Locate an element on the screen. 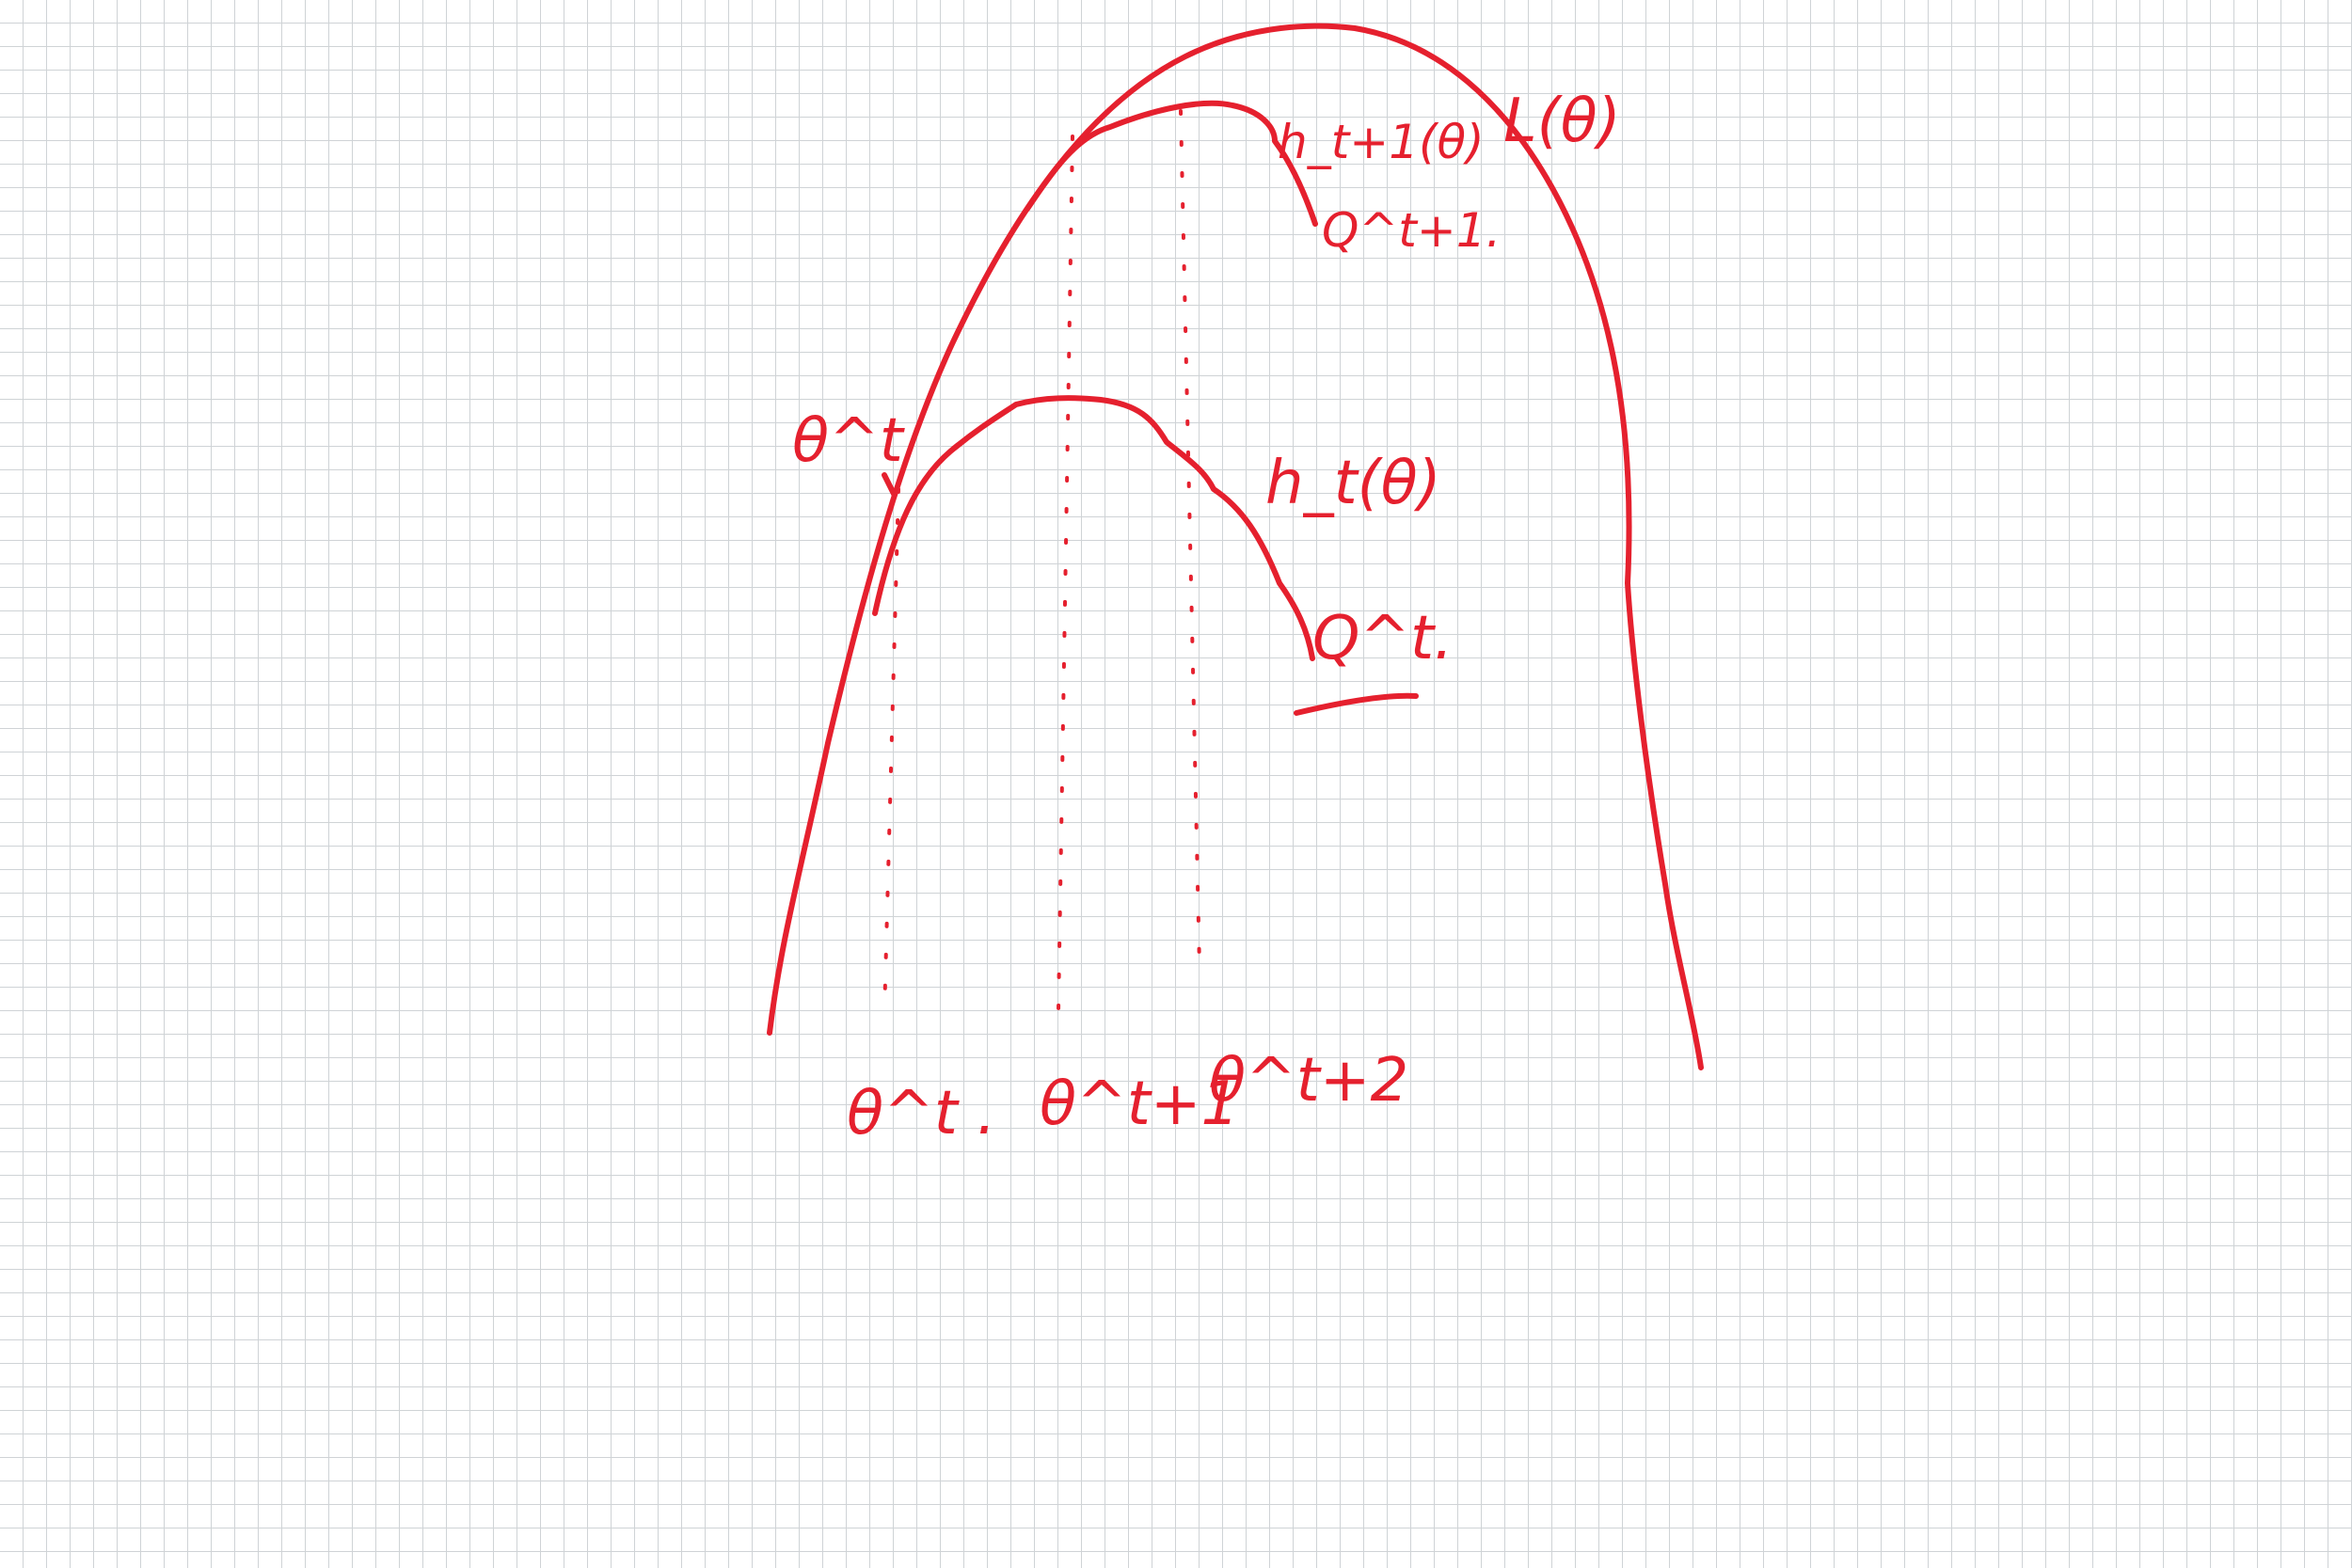  q-t-underline is located at coordinates (1356, 704).